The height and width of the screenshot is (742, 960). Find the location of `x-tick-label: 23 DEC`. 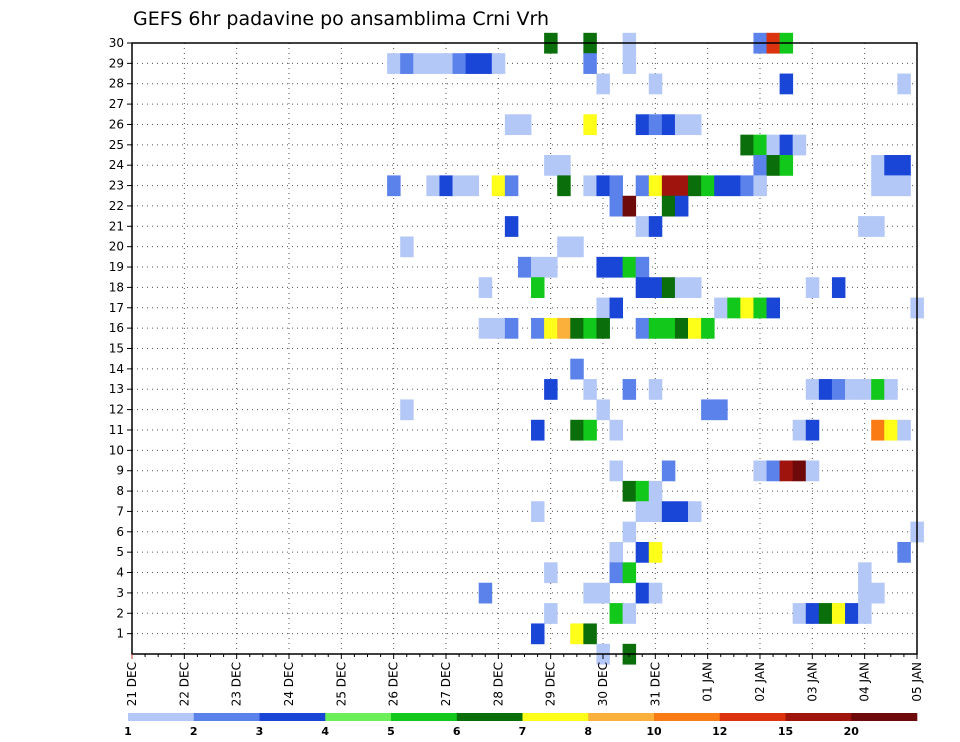

x-tick-label: 23 DEC is located at coordinates (237, 684).